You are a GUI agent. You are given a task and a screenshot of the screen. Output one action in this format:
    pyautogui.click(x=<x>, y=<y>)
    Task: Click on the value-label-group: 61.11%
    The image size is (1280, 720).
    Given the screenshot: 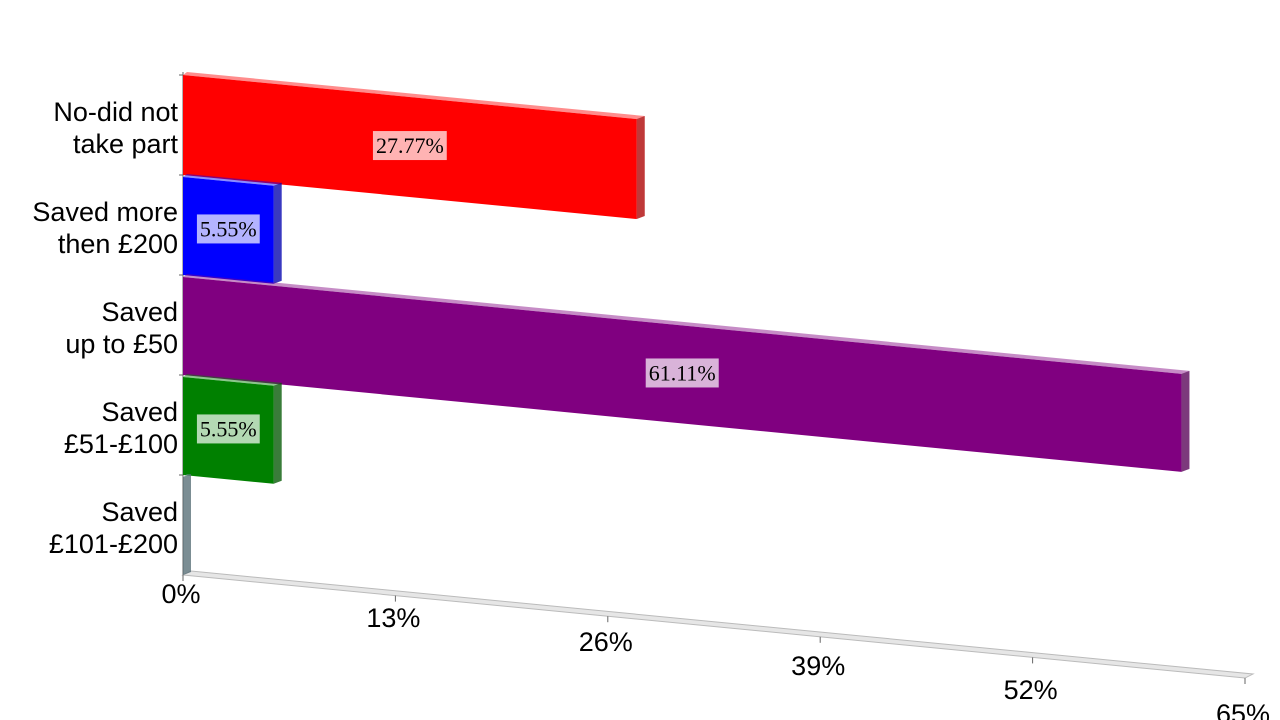 What is the action you would take?
    pyautogui.click(x=682, y=373)
    